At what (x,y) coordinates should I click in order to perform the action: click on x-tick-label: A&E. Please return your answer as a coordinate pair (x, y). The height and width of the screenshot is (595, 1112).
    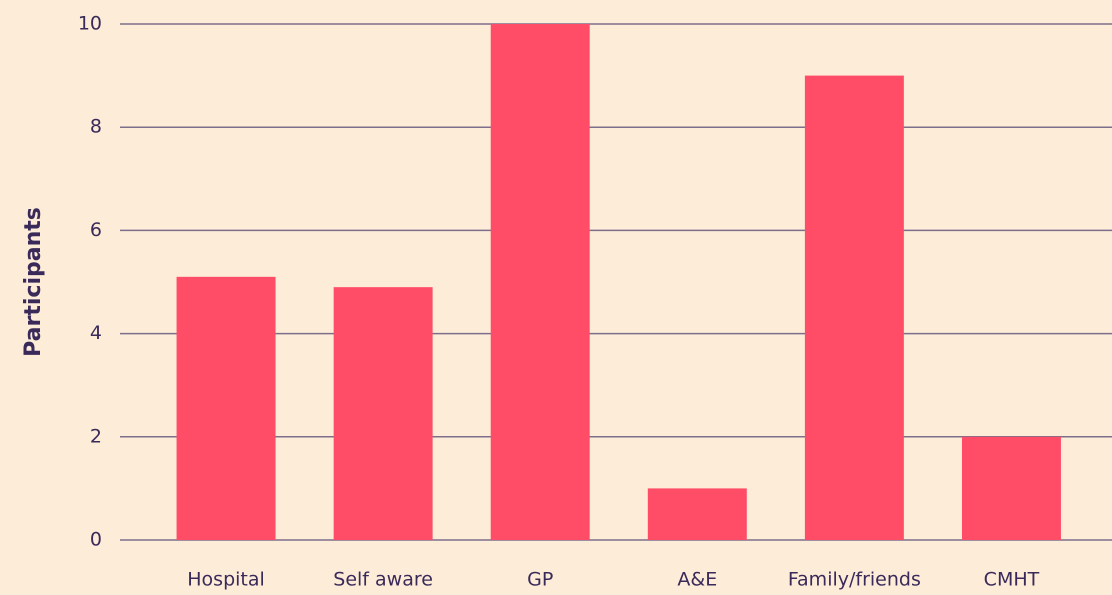
    Looking at the image, I should click on (697, 580).